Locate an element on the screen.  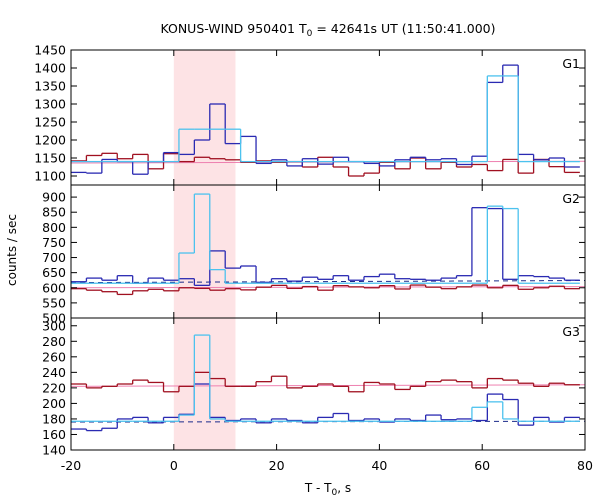
panel-label-g3: G3 is located at coordinates (571, 331).